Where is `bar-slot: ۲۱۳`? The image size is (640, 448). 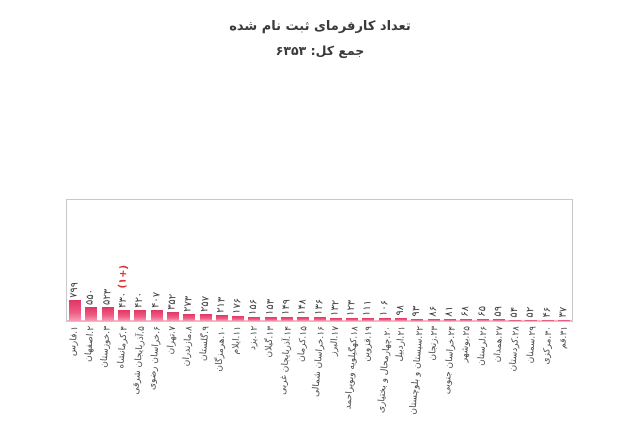
bar-slot: ۲۱۳ is located at coordinates (222, 260).